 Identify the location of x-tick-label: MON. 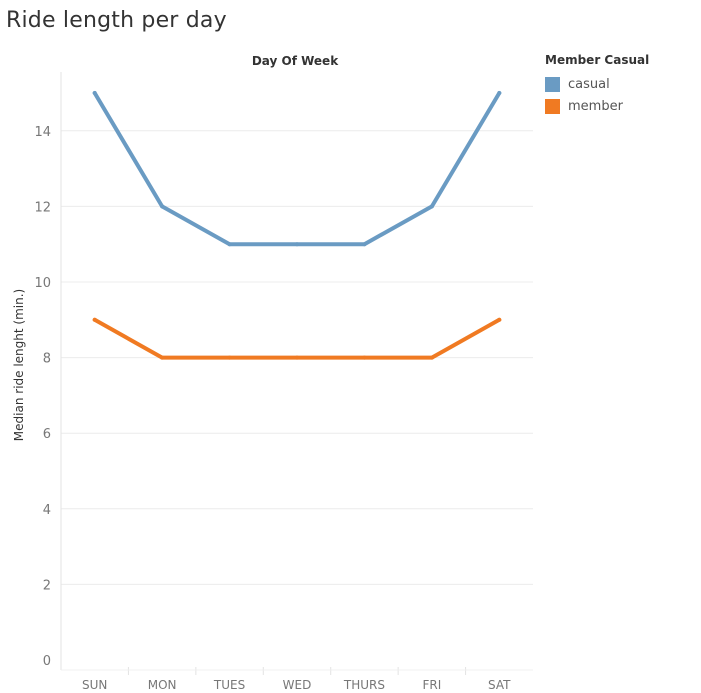
(162, 685).